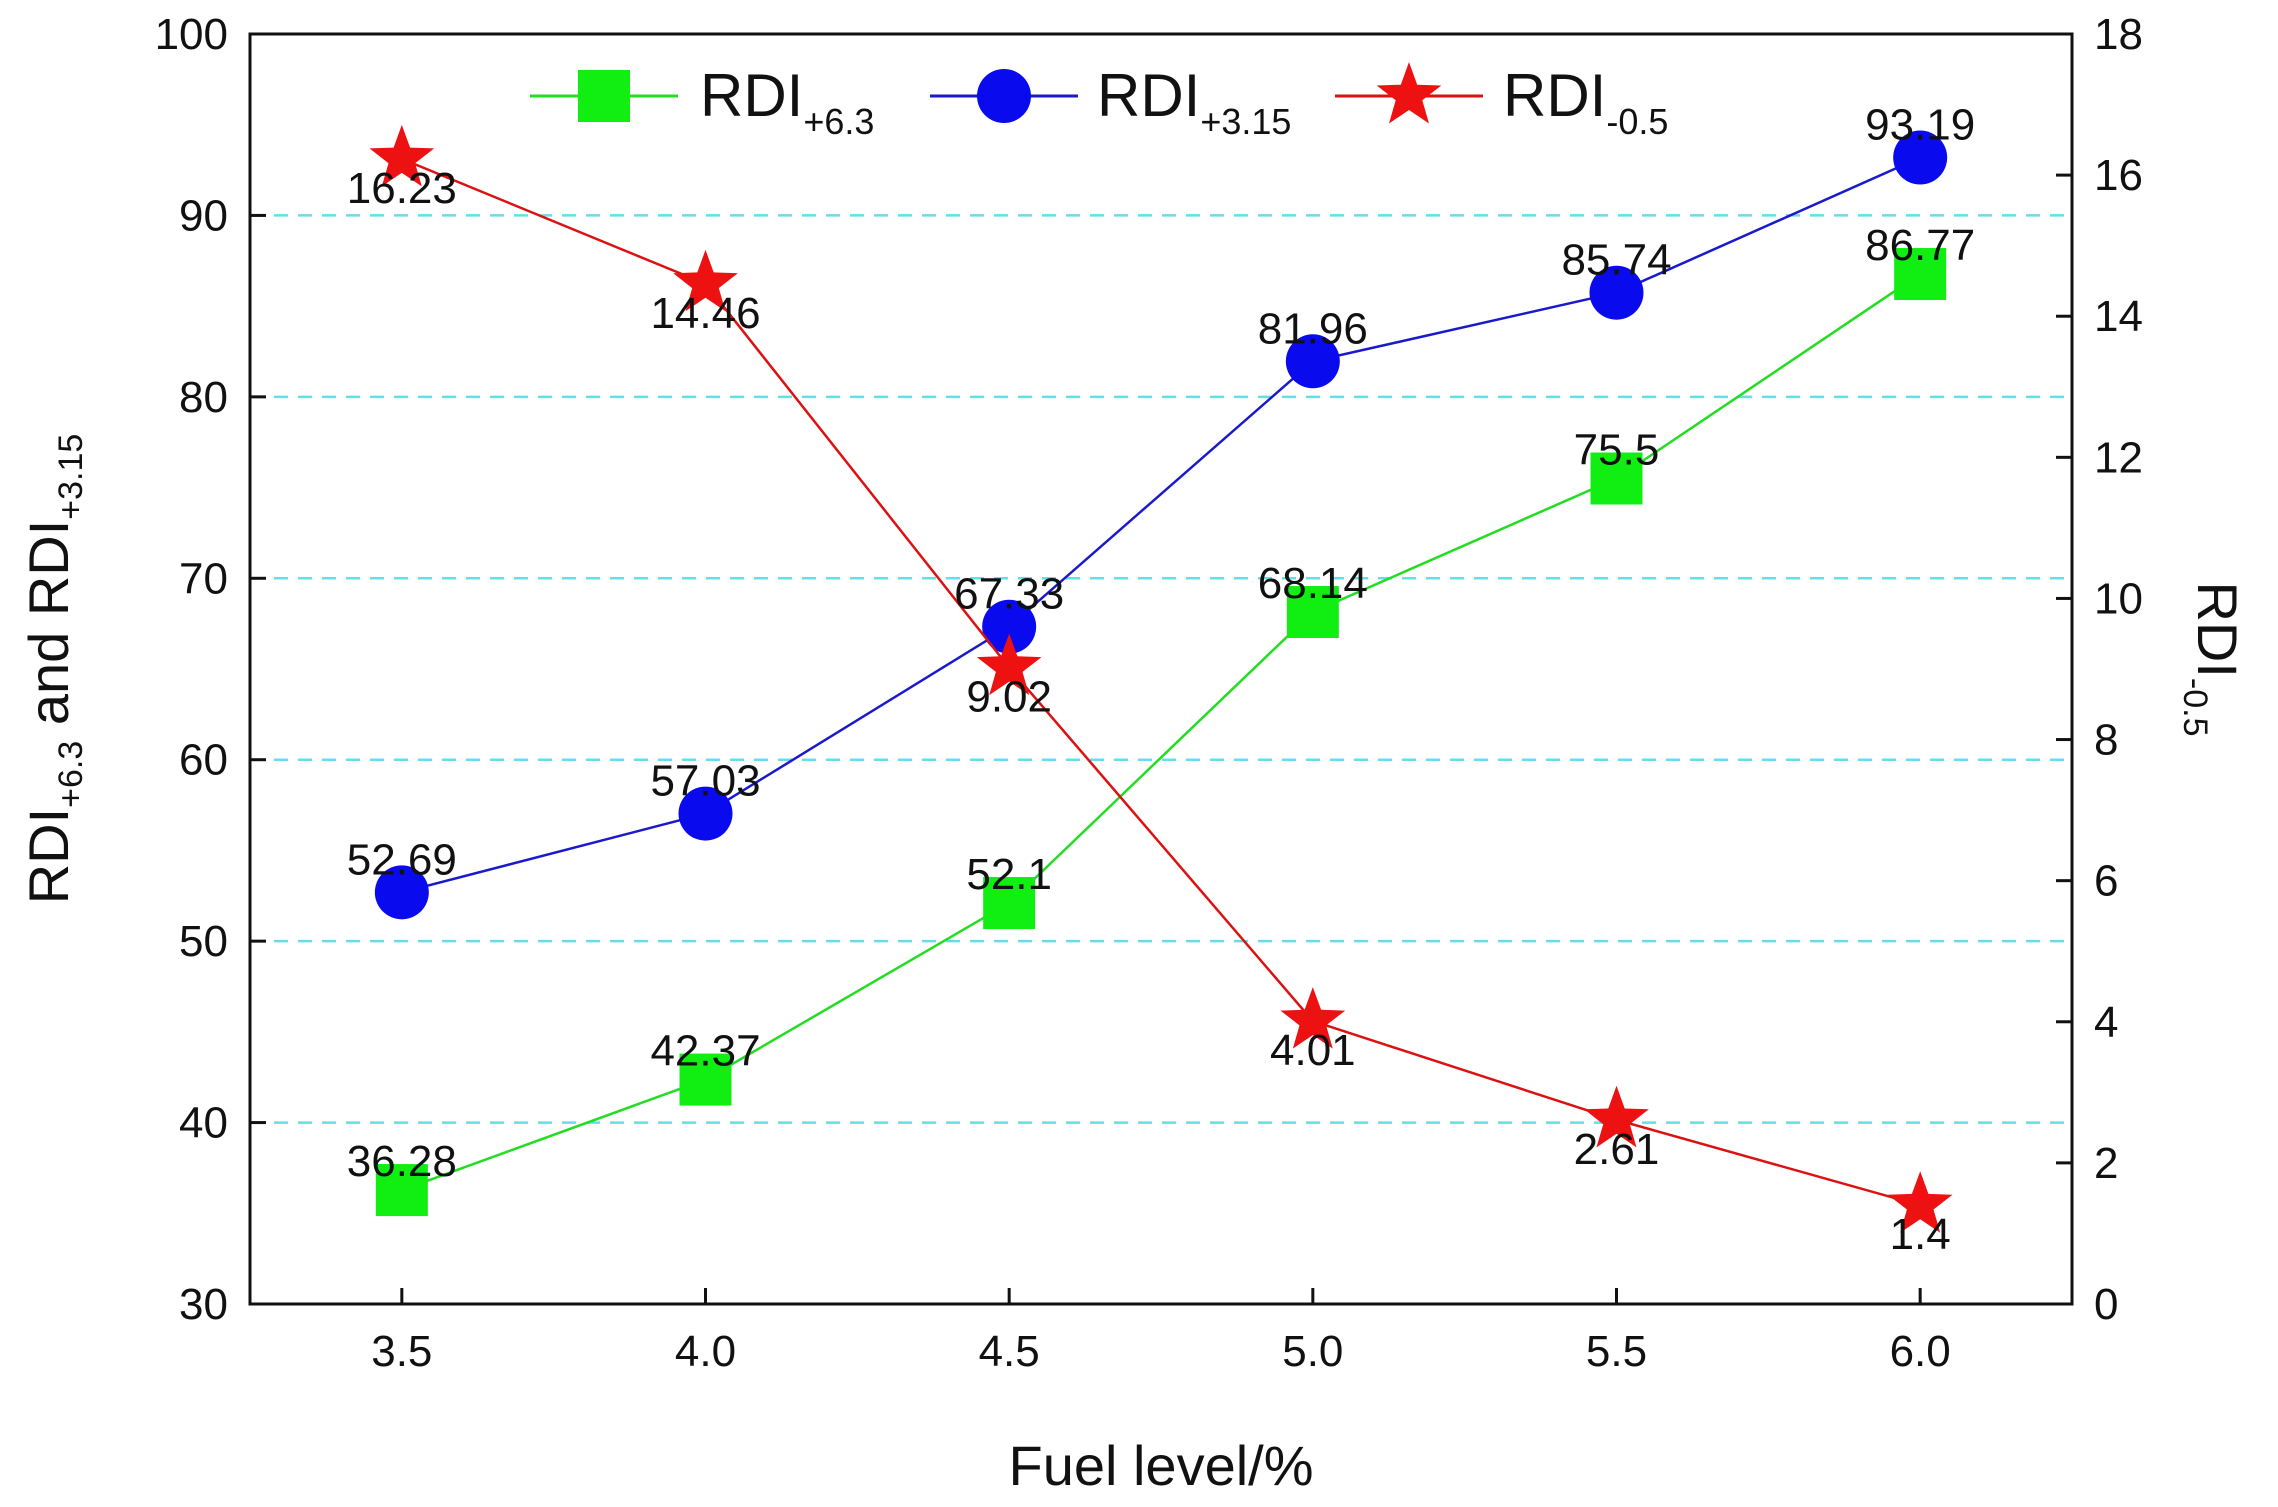 This screenshot has width=2278, height=1507. What do you see at coordinates (1637, 121) in the screenshot?
I see `legend-label-sub: -0.5` at bounding box center [1637, 121].